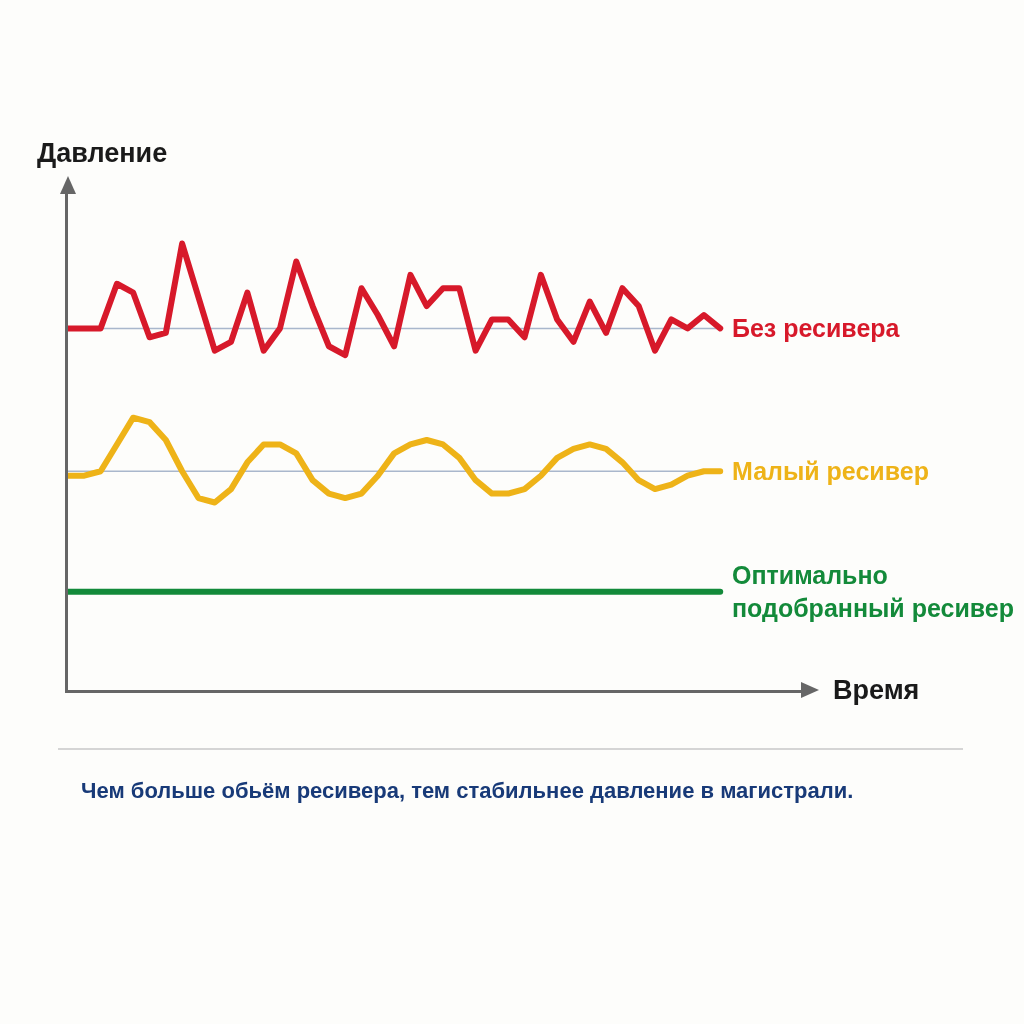 This screenshot has height=1024, width=1024. What do you see at coordinates (873, 591) in the screenshot?
I see `series-label: Оптимально подобранный ресивер` at bounding box center [873, 591].